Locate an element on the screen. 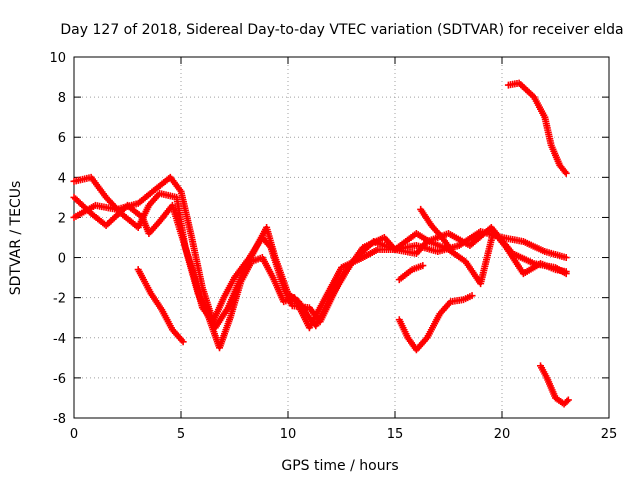  y-tick-label: -8 is located at coordinates (59, 419).